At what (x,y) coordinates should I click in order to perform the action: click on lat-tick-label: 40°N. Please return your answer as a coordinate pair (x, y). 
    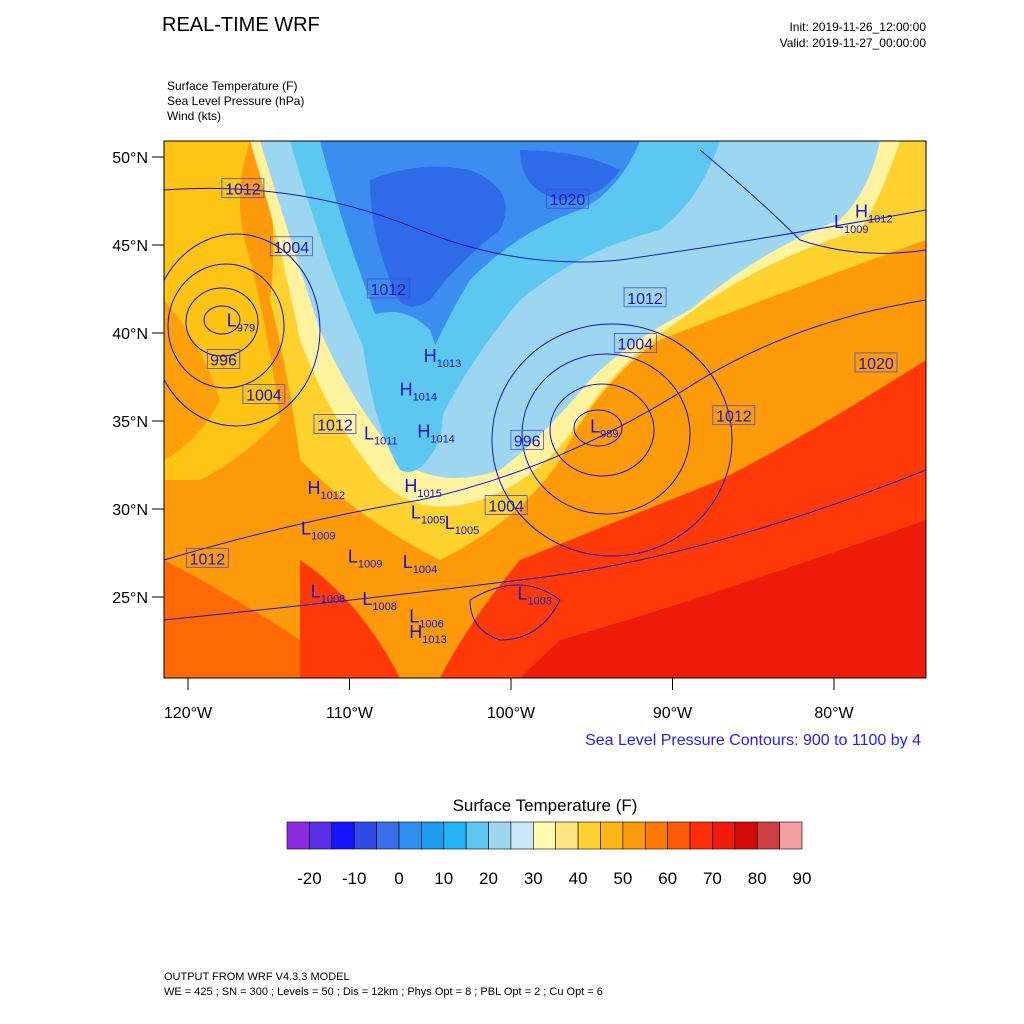
    Looking at the image, I should click on (130, 334).